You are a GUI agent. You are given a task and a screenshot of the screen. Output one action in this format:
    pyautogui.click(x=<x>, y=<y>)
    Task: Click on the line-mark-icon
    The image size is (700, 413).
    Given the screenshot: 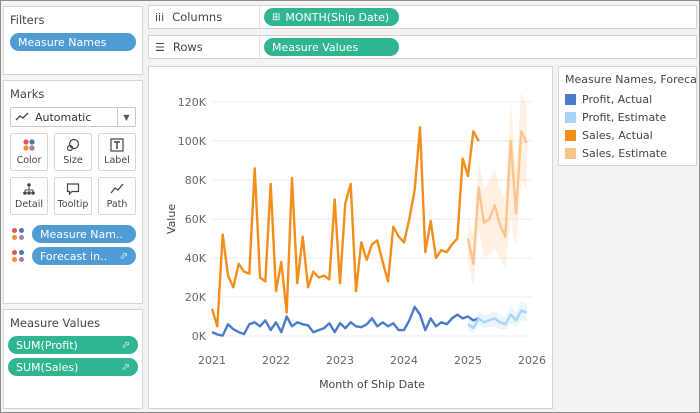 What is the action you would take?
    pyautogui.click(x=22, y=116)
    